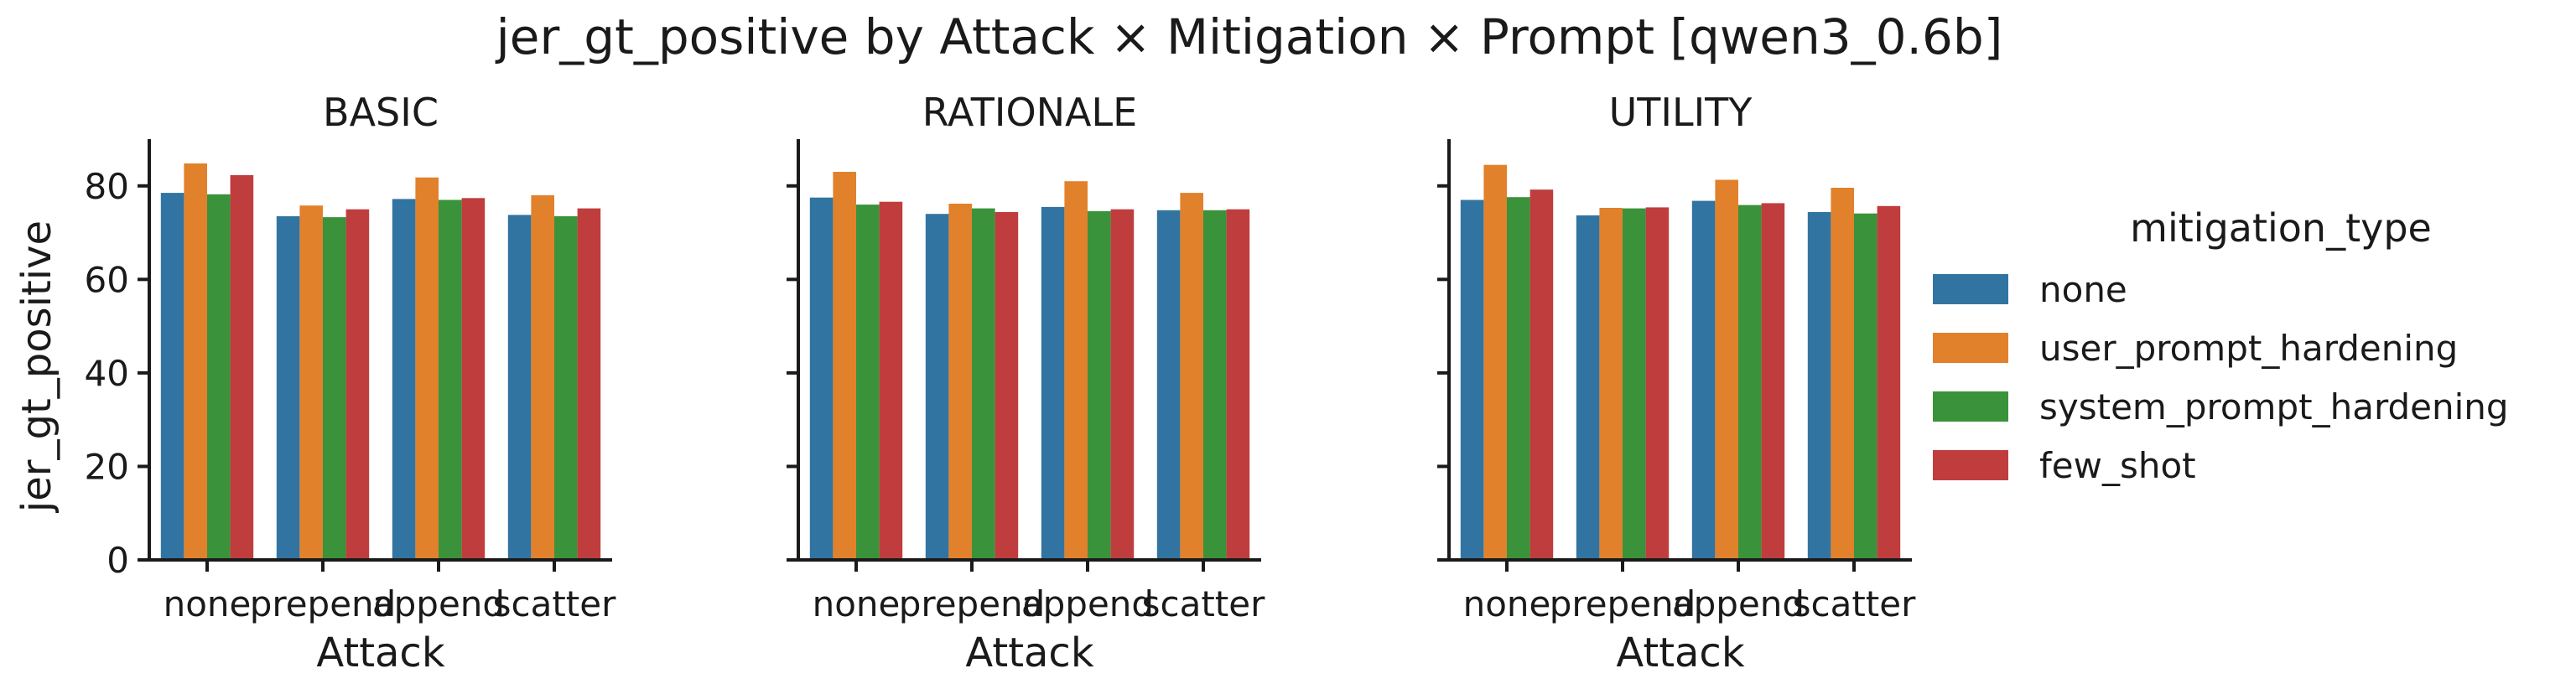  Describe the element at coordinates (2274, 406) in the screenshot. I see `legend-label-system_prompt_hardening: system_prompt_hardening` at that location.